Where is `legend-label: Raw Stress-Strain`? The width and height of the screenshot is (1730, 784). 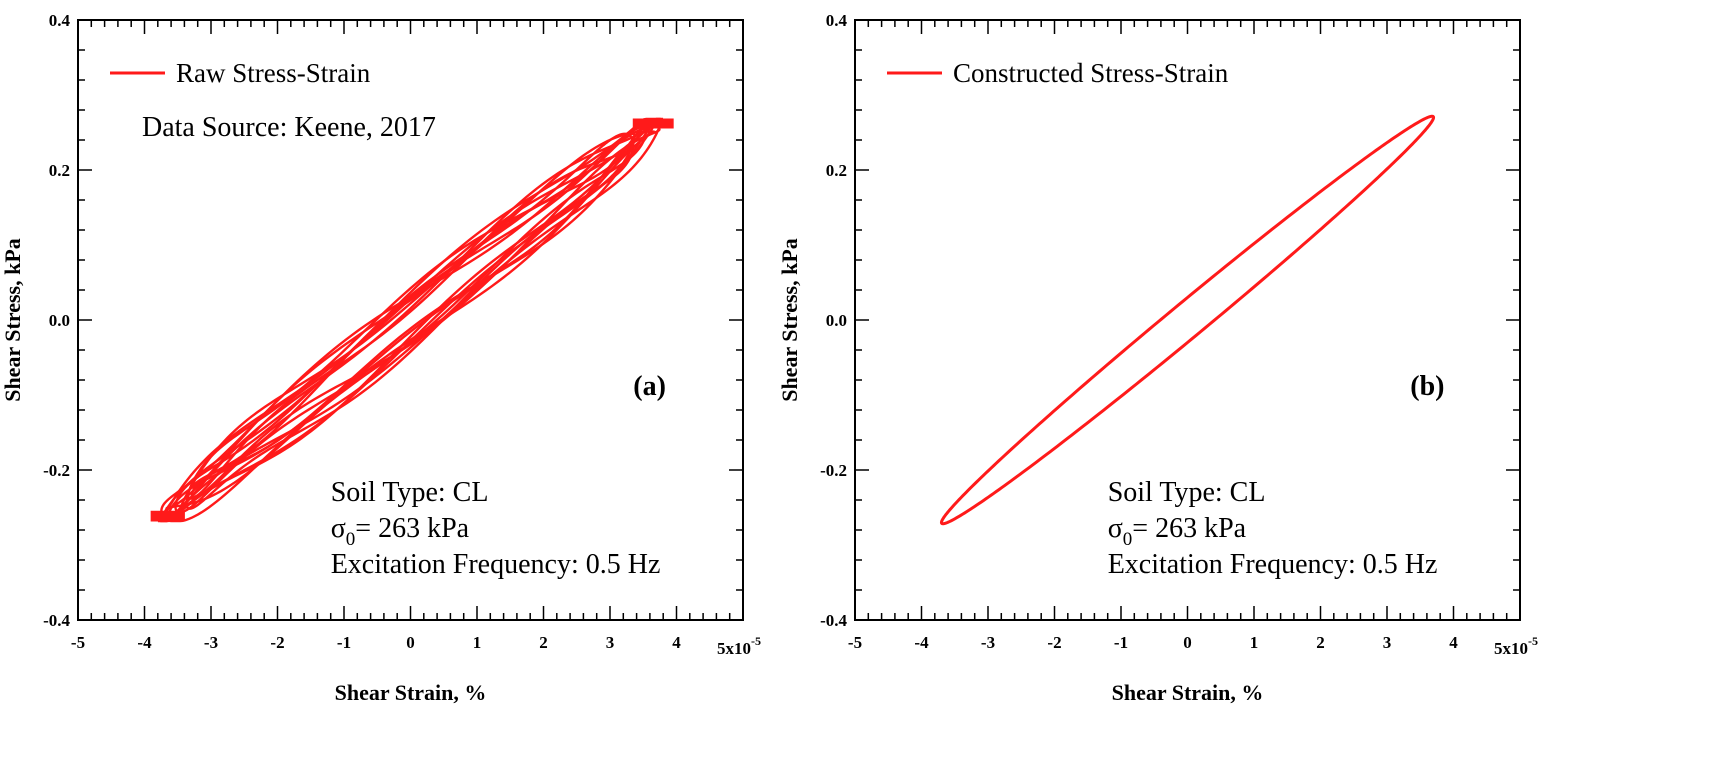
legend-label: Raw Stress-Strain is located at coordinates (273, 73).